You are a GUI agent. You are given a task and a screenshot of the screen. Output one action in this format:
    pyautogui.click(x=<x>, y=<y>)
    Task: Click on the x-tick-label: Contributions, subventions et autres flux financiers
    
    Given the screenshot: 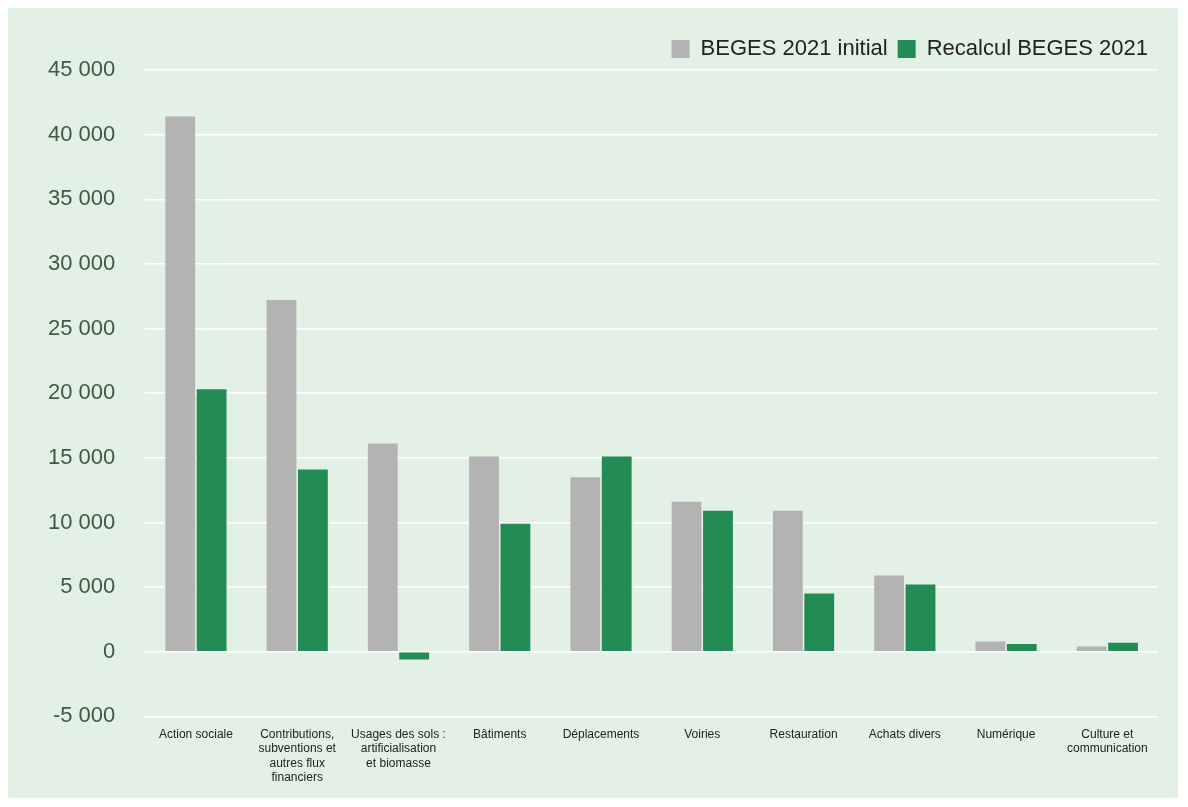 What is the action you would take?
    pyautogui.click(x=297, y=755)
    